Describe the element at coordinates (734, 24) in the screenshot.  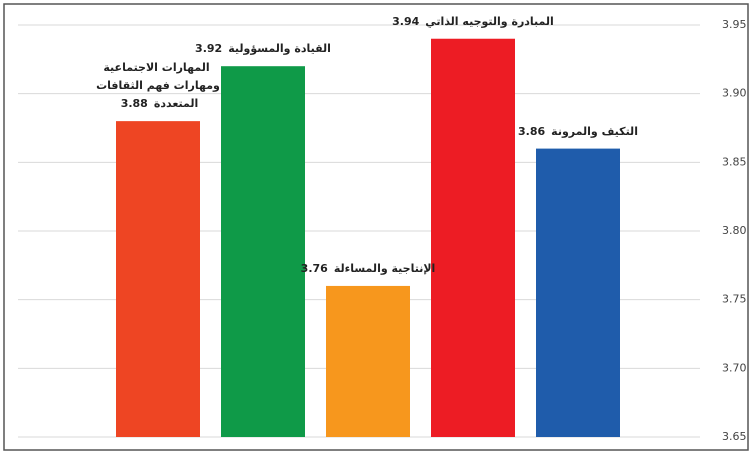
I see `y-tick-label: 3.95` at that location.